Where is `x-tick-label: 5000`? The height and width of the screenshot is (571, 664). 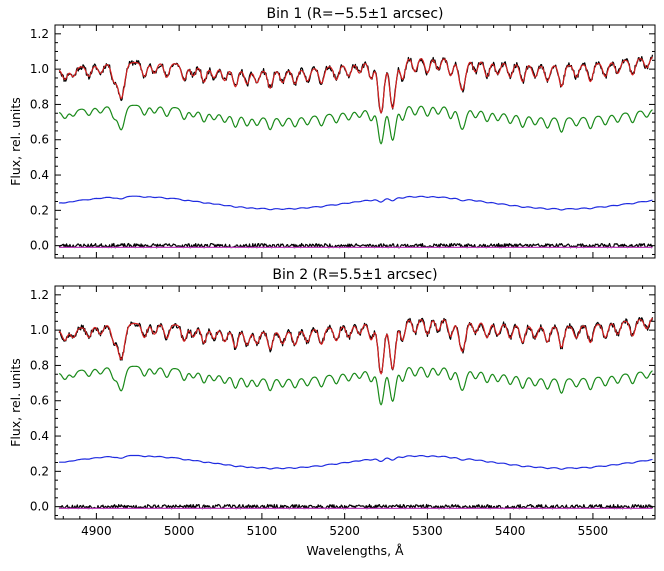 x-tick-label: 5000 is located at coordinates (179, 531).